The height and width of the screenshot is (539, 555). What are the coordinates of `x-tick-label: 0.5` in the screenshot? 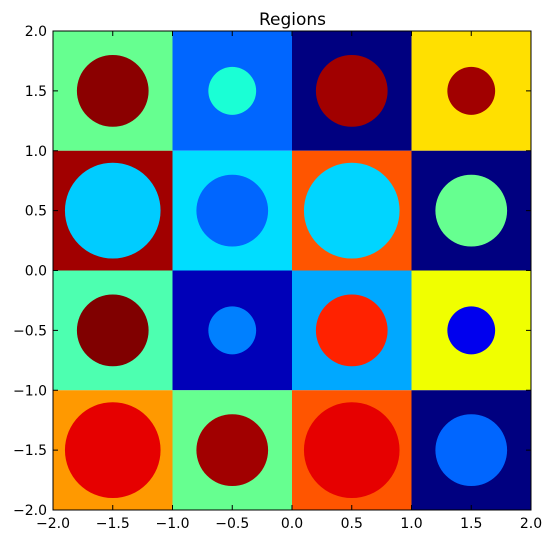 It's located at (352, 524).